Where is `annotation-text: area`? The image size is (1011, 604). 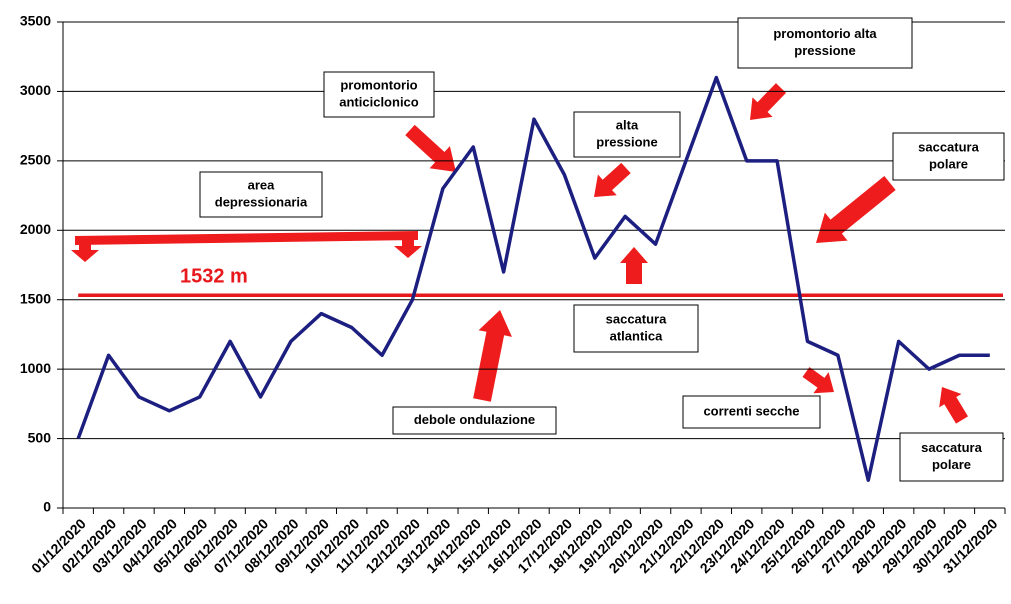 annotation-text: area is located at coordinates (262, 184).